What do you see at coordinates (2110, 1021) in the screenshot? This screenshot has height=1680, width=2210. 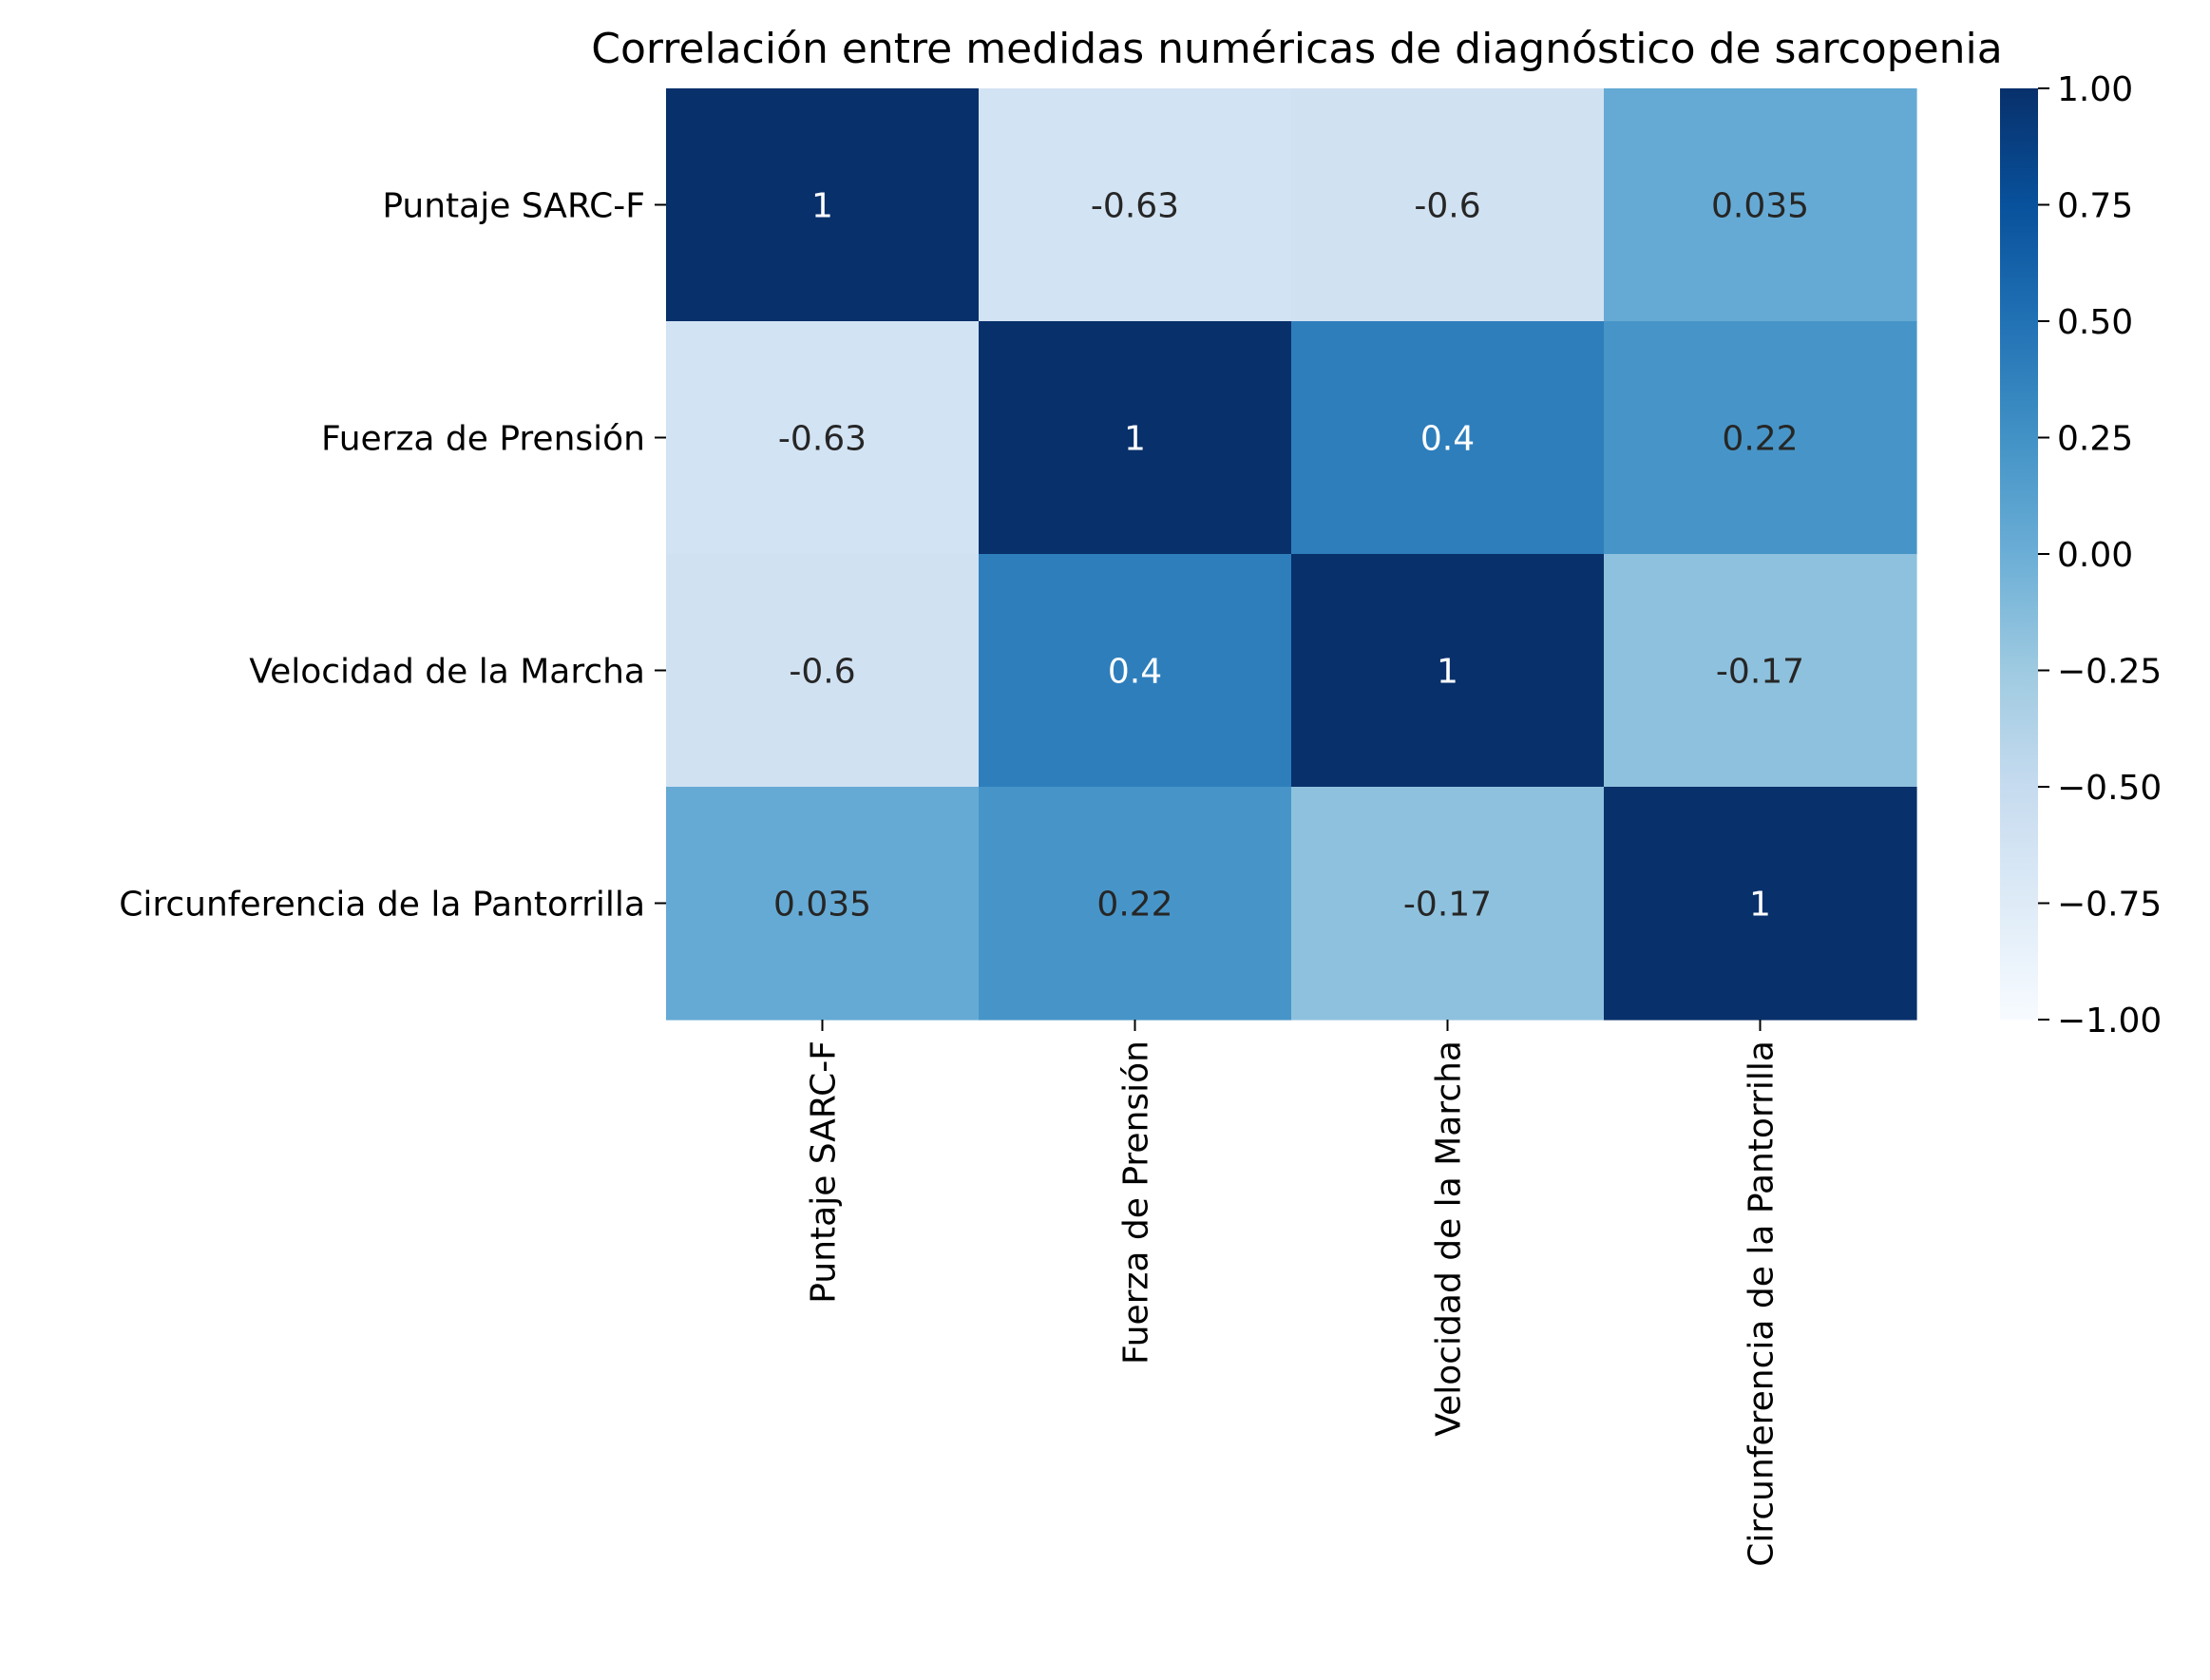 I see `colorbar-tick-label: −1.00` at bounding box center [2110, 1021].